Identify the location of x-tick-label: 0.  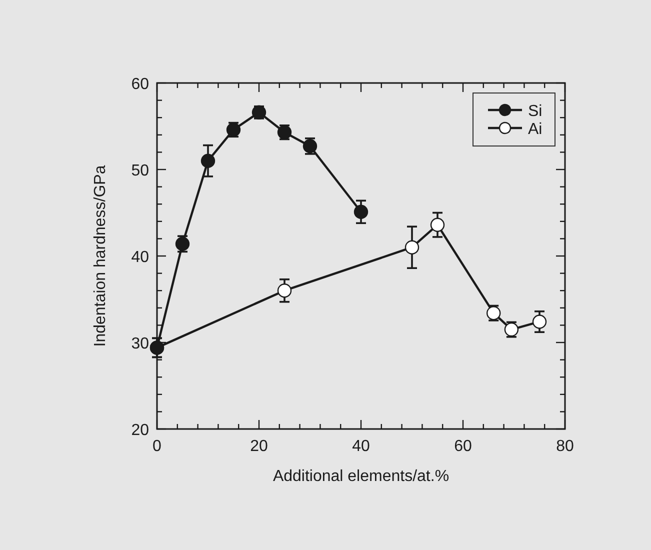
(157, 446).